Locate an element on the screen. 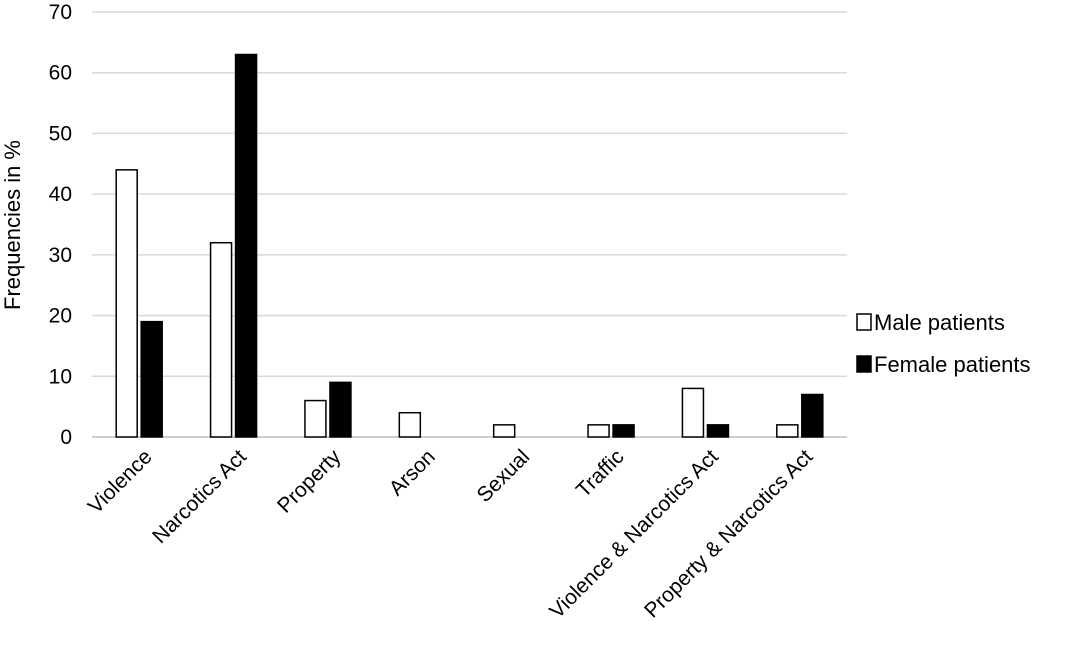 The height and width of the screenshot is (672, 1084). y-tick-label: 50 is located at coordinates (60, 133).